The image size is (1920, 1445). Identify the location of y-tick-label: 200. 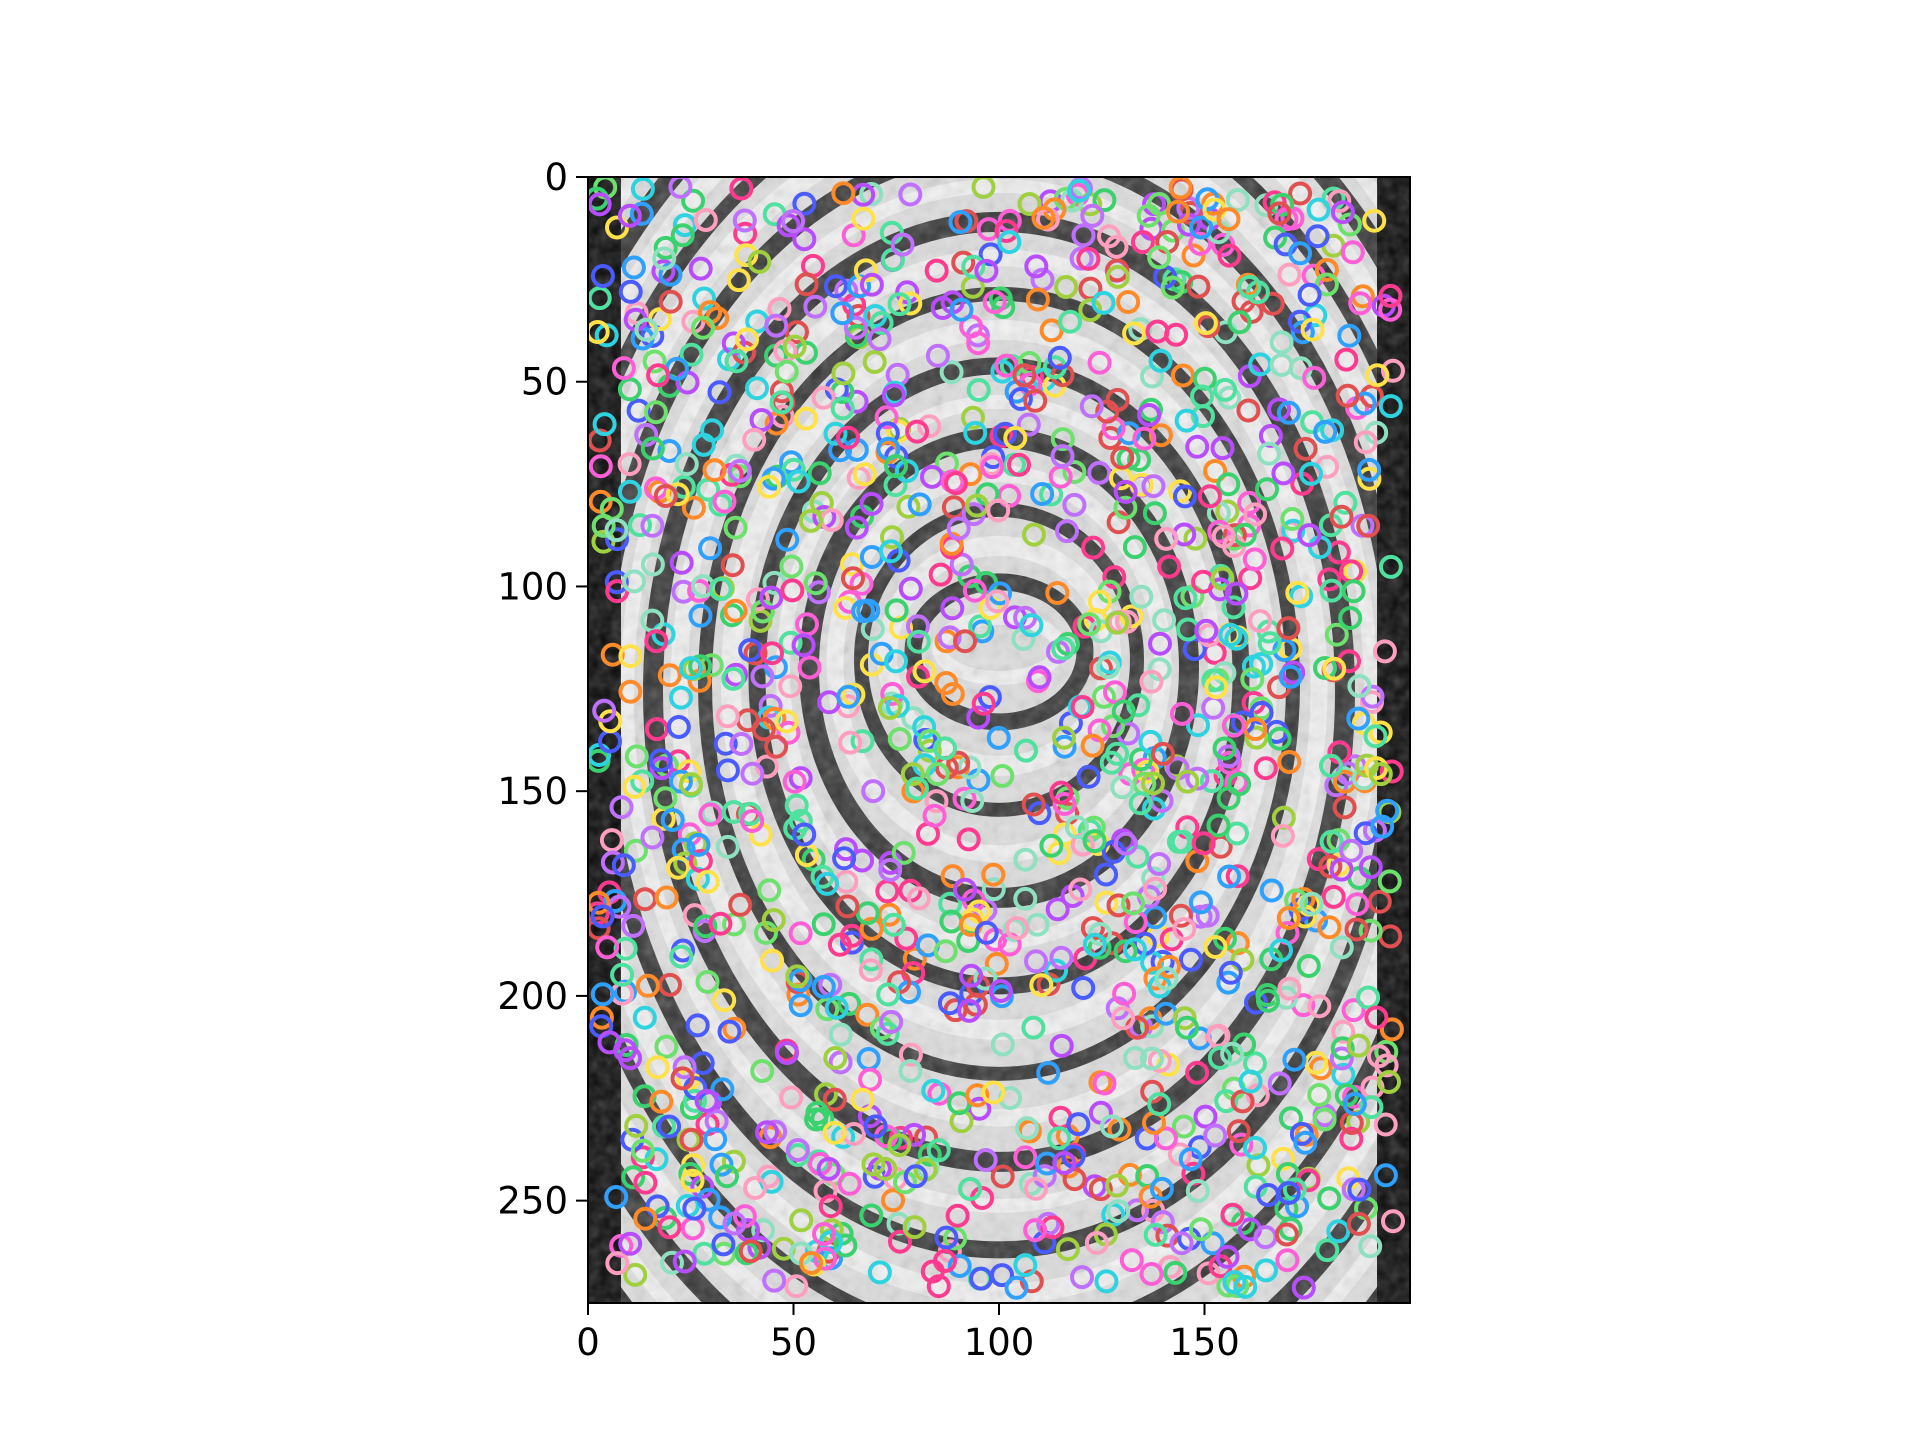
(532, 996).